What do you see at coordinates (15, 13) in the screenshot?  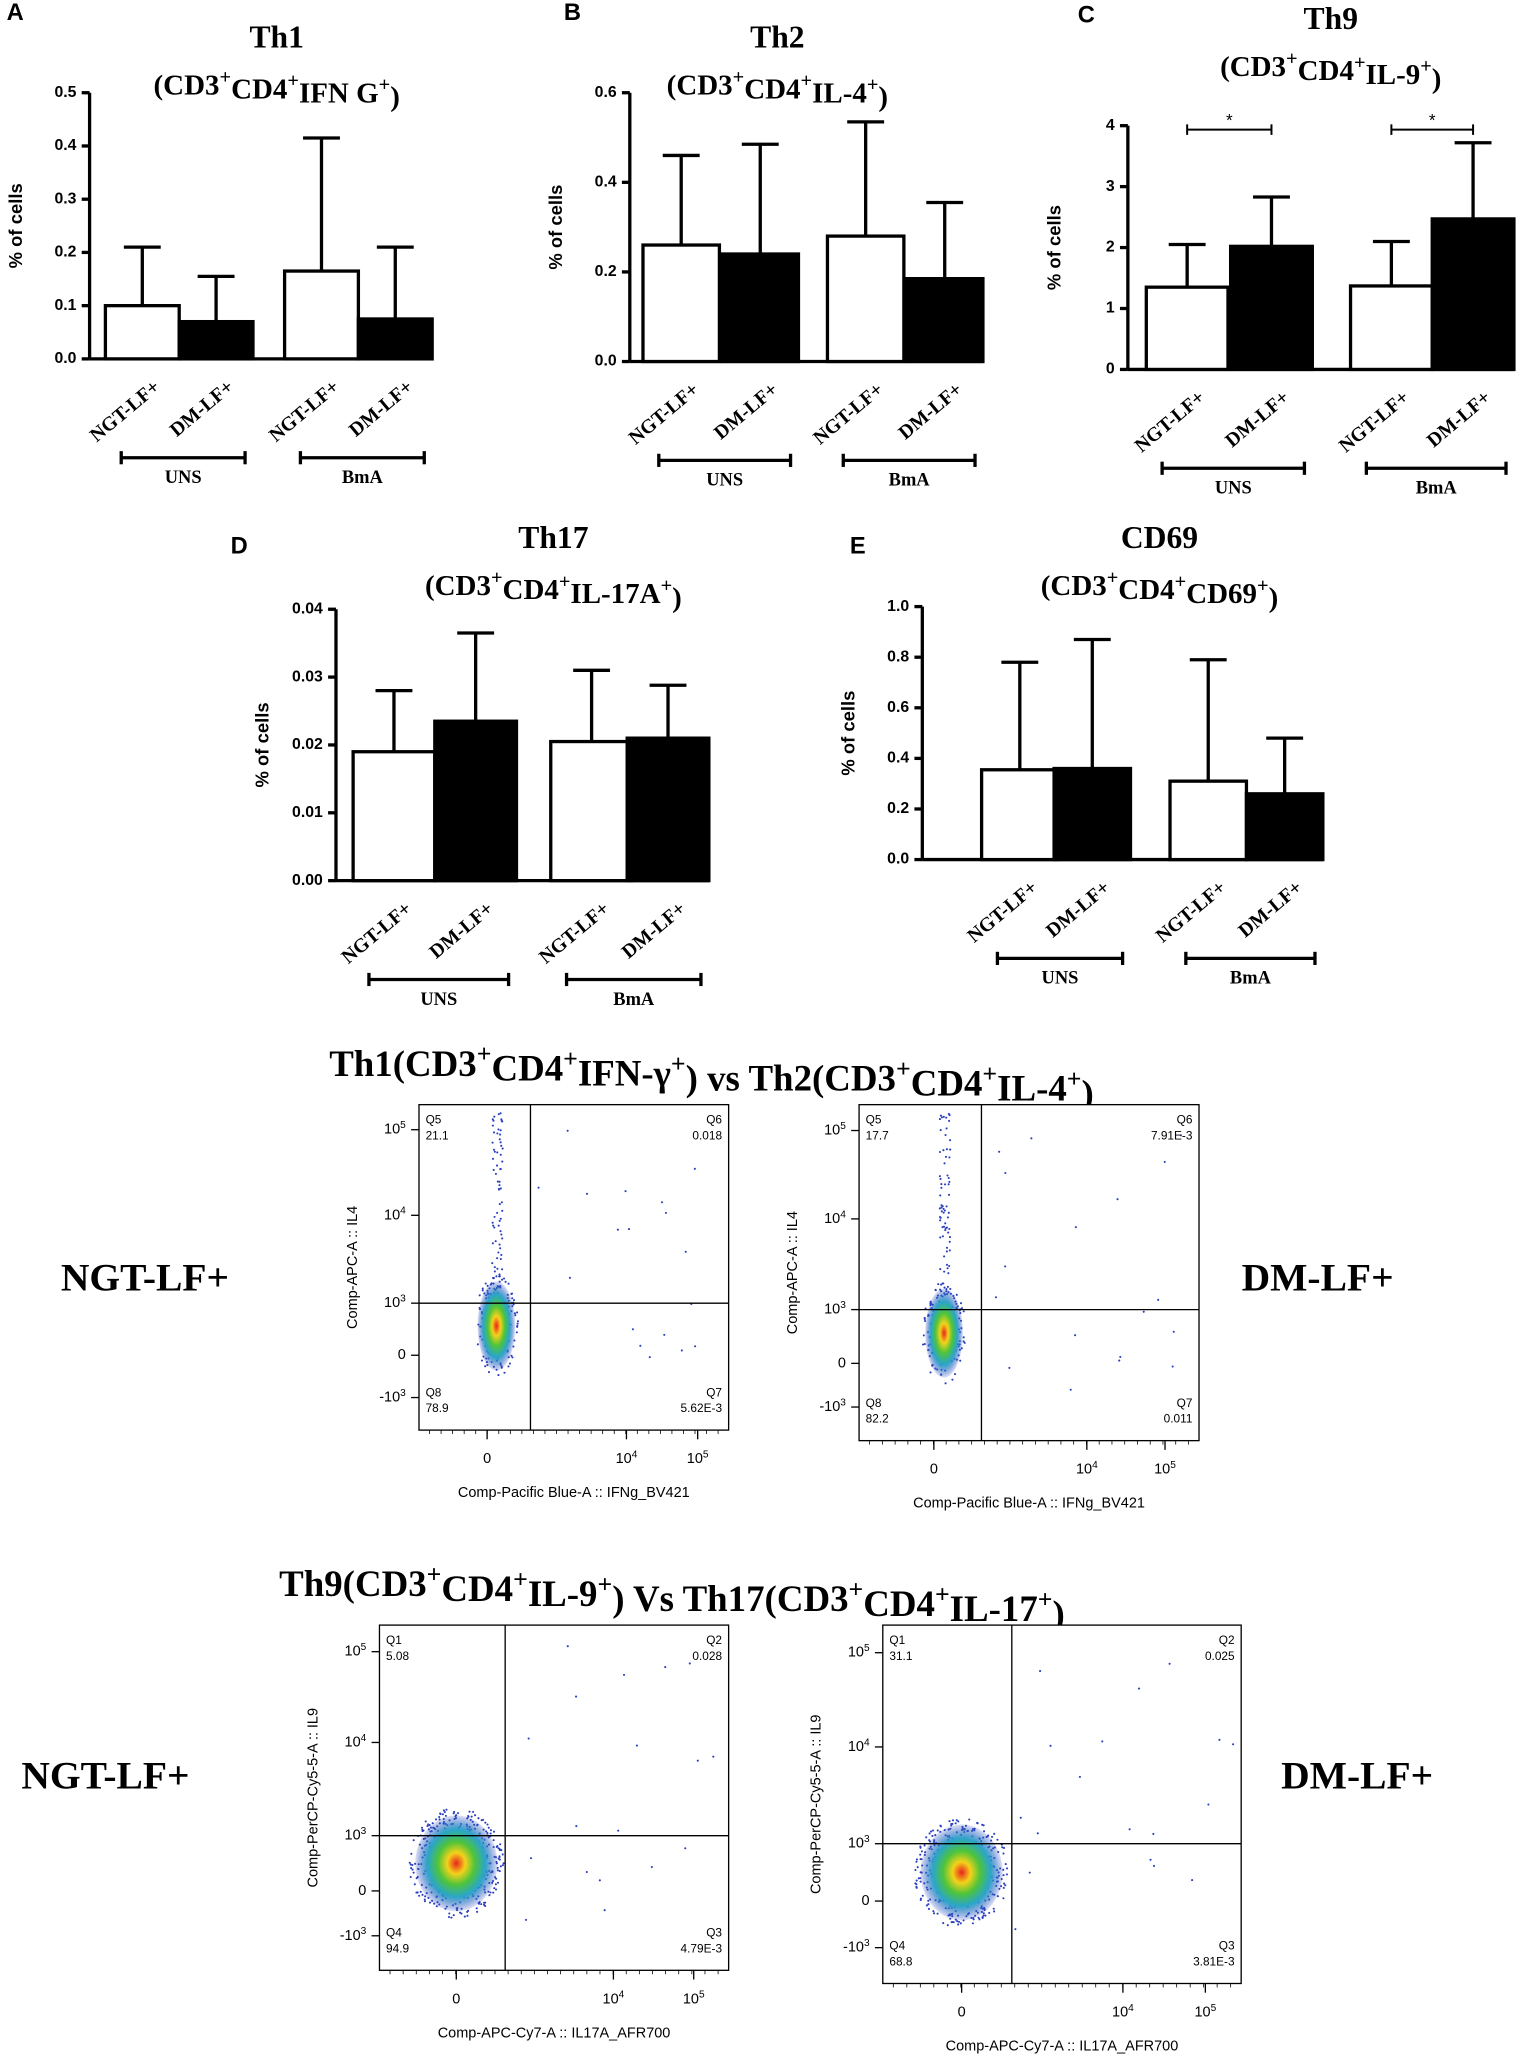 I see `panel-letter: A` at bounding box center [15, 13].